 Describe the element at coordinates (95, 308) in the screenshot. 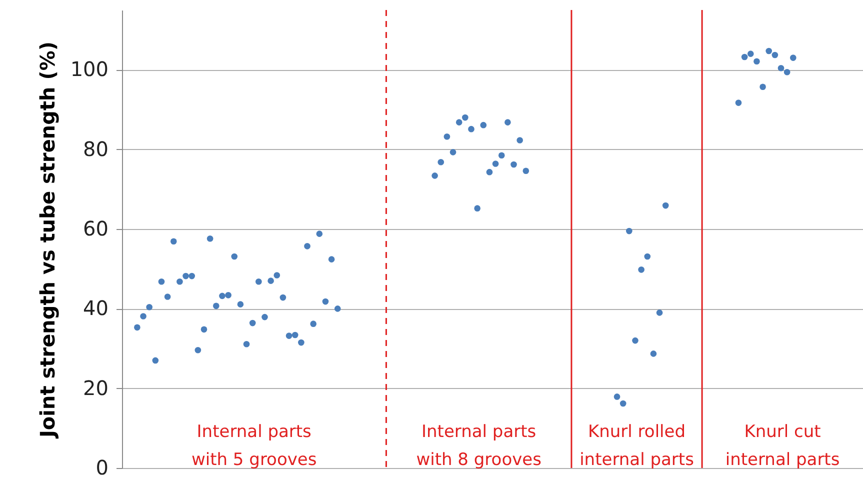

I see `y-tick-label: 40` at that location.